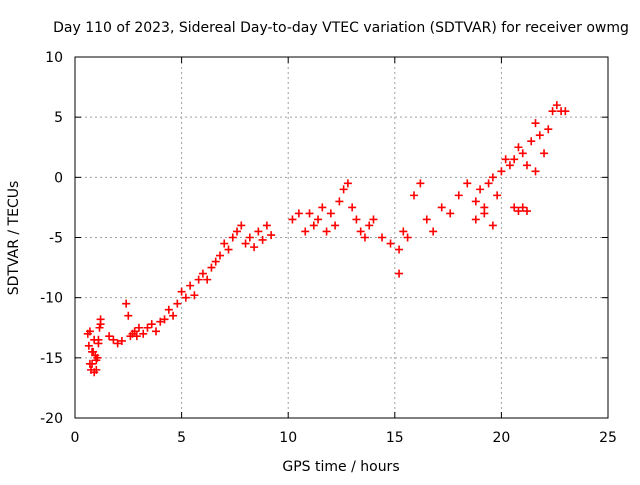  What do you see at coordinates (51, 419) in the screenshot?
I see `y-tick-label: -20` at bounding box center [51, 419].